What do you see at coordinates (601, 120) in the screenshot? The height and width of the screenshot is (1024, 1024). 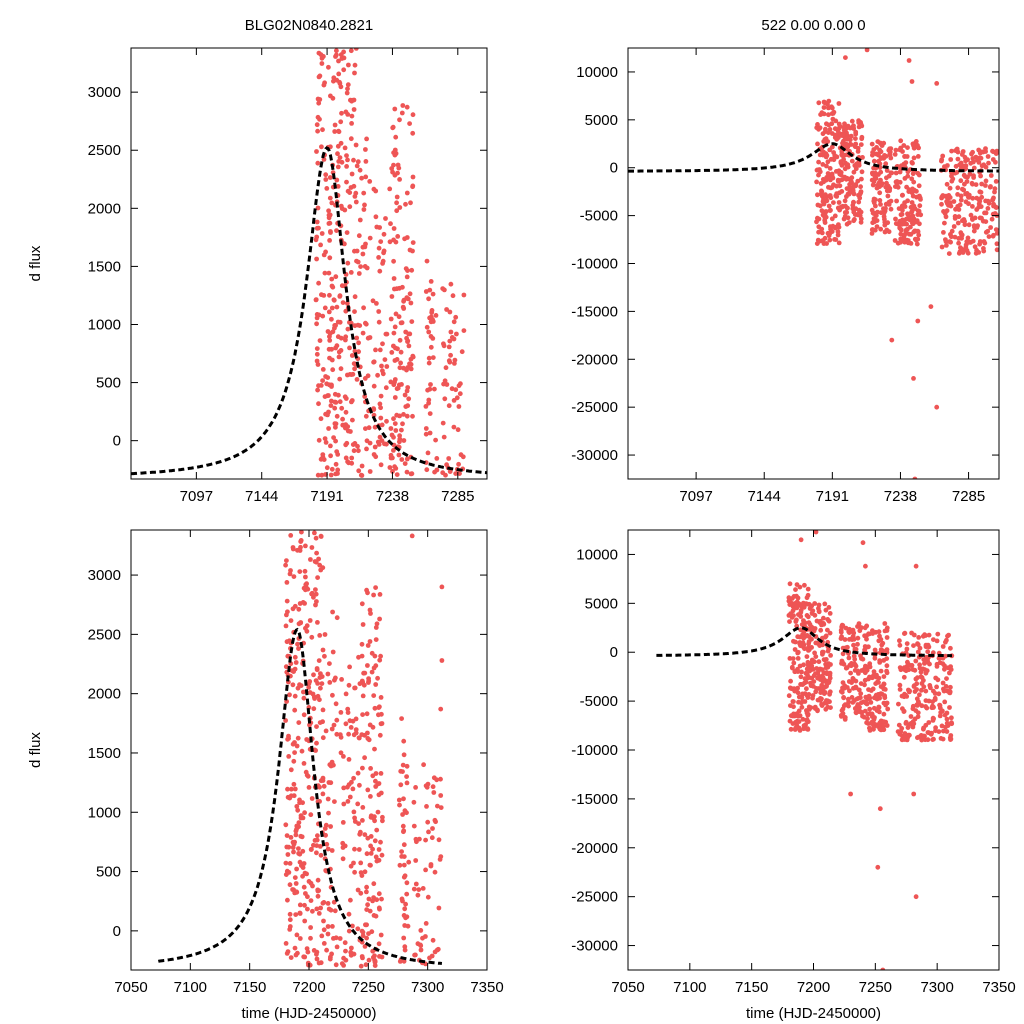 I see `y-tick-label: 5000` at bounding box center [601, 120].